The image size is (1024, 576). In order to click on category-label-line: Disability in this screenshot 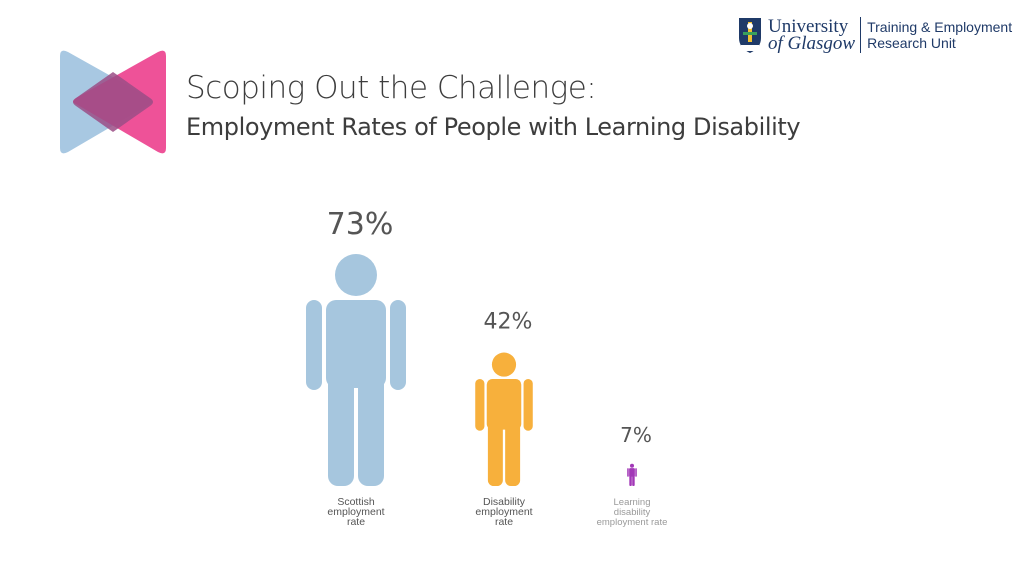, I will do `click(504, 502)`.